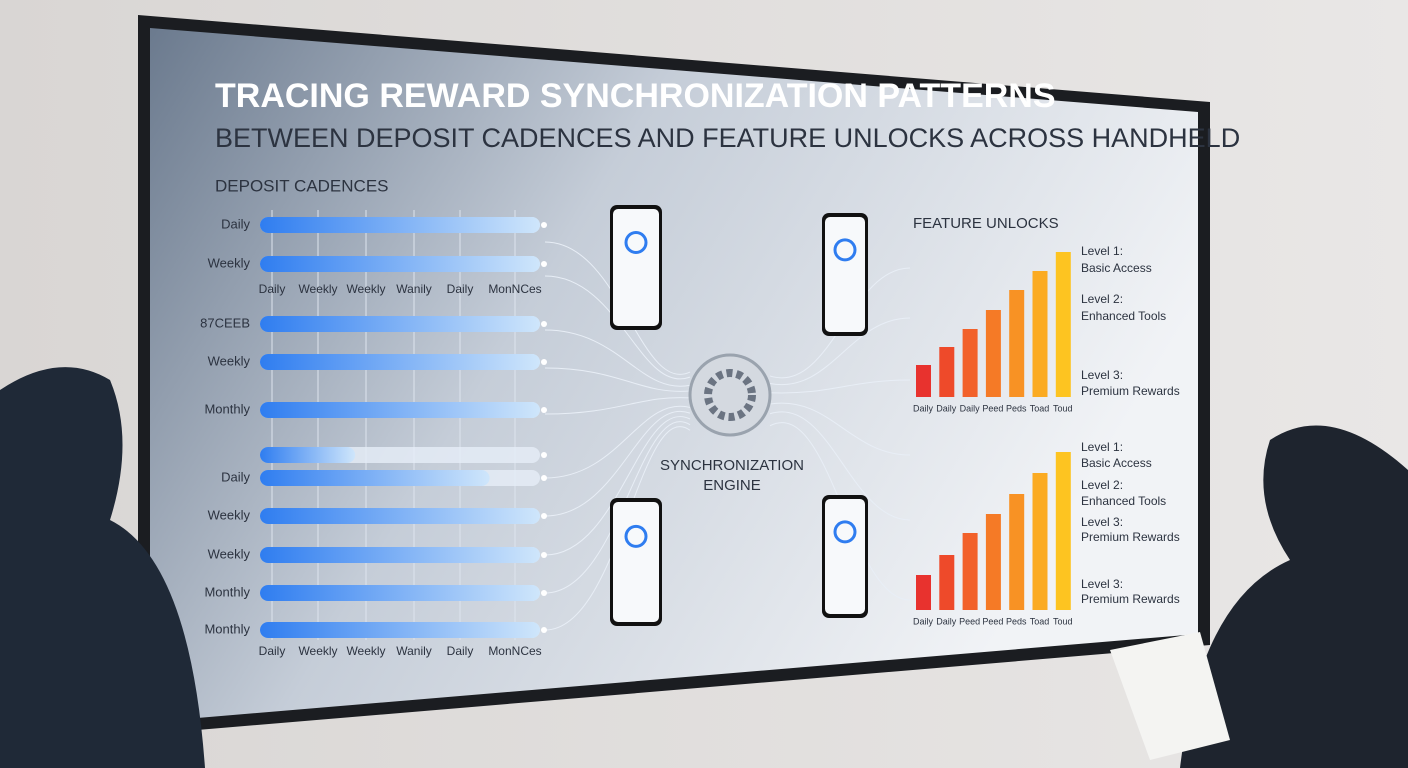 The height and width of the screenshot is (768, 1408). Describe the element at coordinates (635, 96) in the screenshot. I see `title: TRACING REWARD SYNCHRONIZATION PATTERNS` at that location.